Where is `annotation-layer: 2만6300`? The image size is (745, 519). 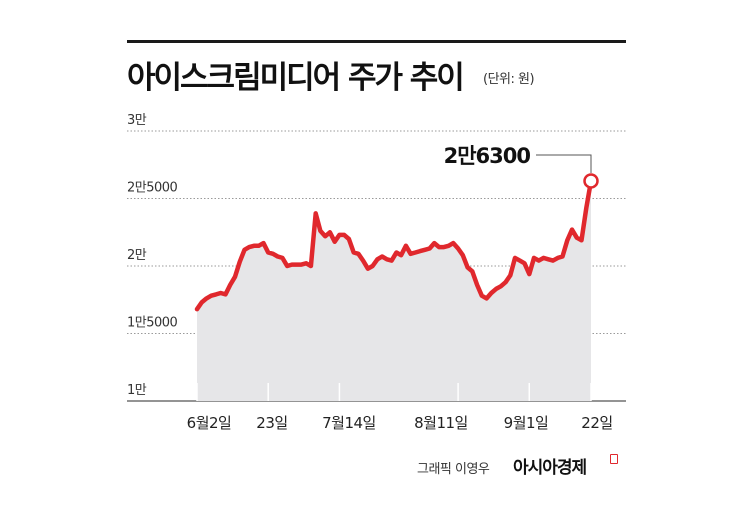 annotation-layer: 2만6300 is located at coordinates (521, 166).